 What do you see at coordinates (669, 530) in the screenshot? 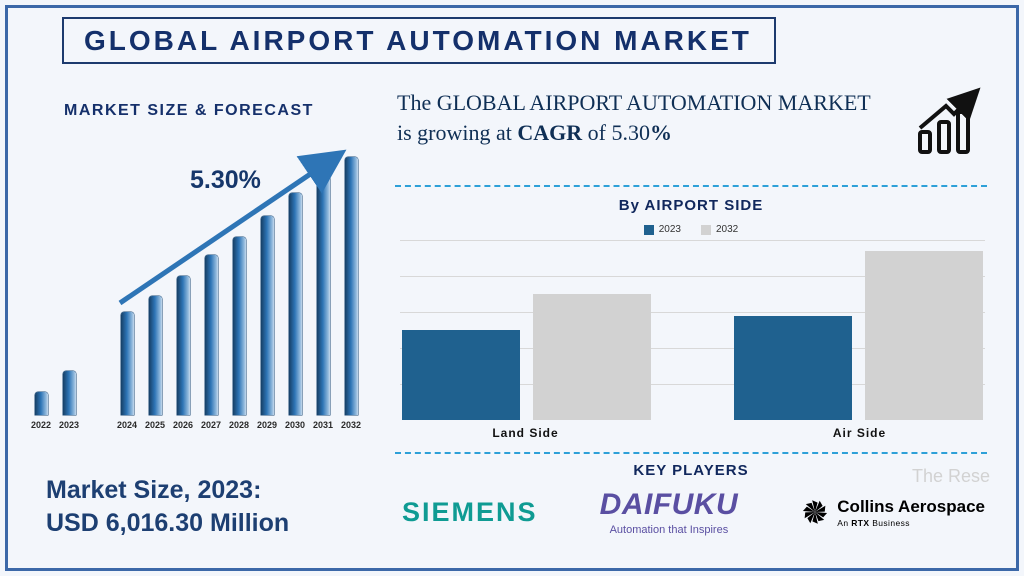
I see `daifuku-tagline: Automation that Inspires` at bounding box center [669, 530].